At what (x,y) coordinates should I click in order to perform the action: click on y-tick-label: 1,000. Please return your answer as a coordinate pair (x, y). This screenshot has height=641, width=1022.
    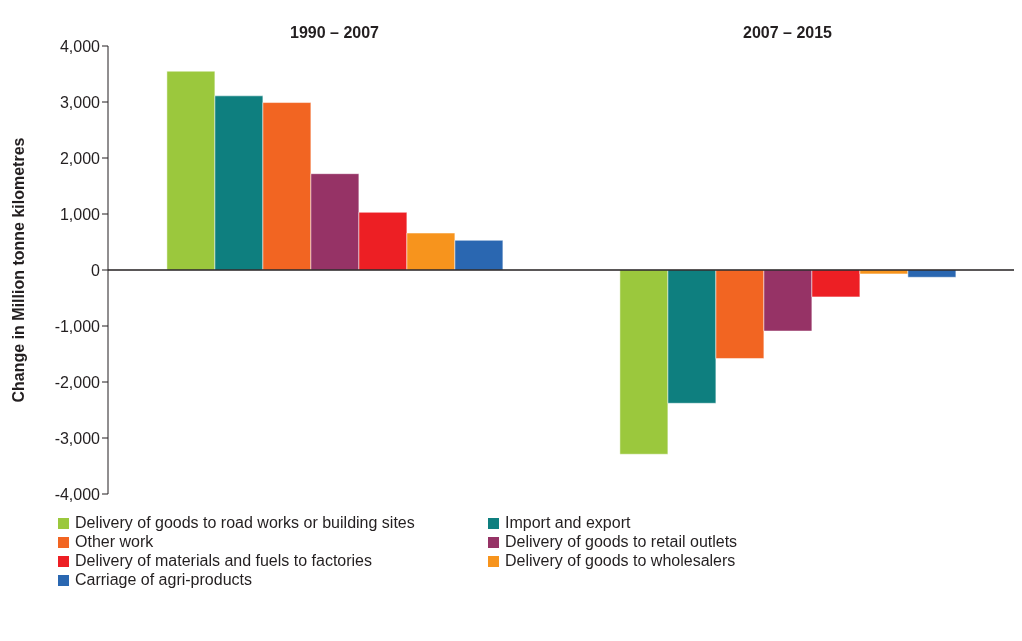
    Looking at the image, I should click on (80, 214).